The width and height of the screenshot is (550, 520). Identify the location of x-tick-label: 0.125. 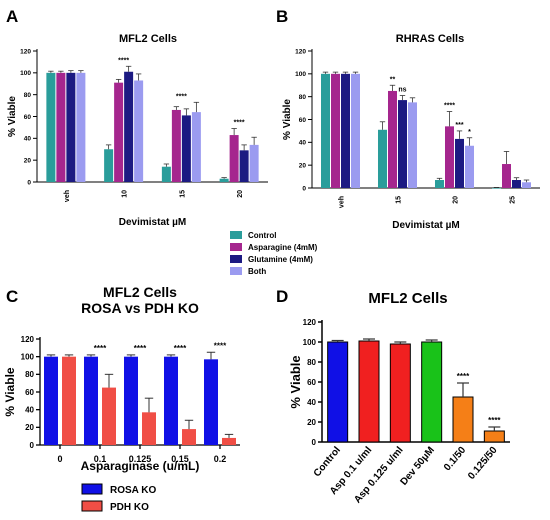
(140, 459).